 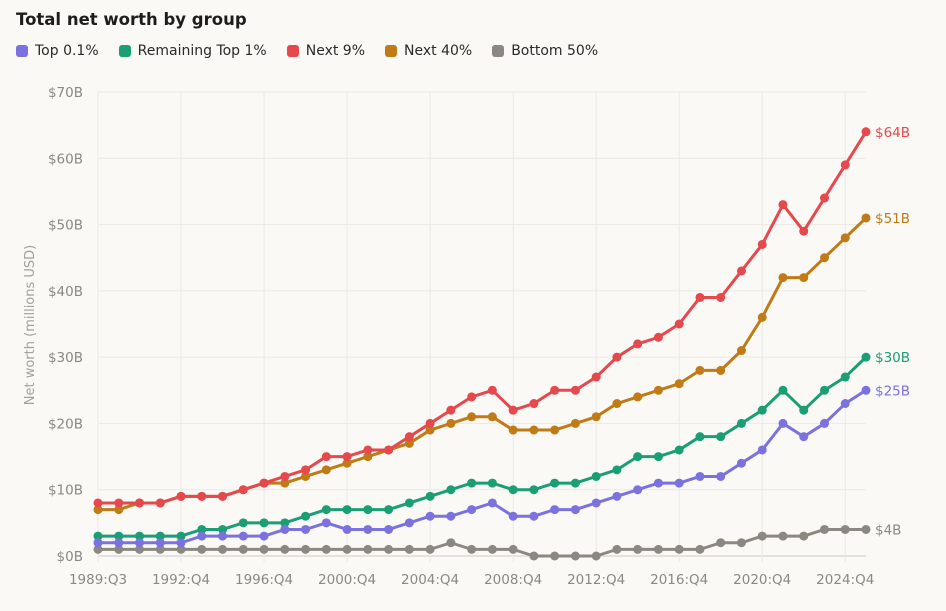 I want to click on y-tick-label: $60B, so click(x=65, y=159).